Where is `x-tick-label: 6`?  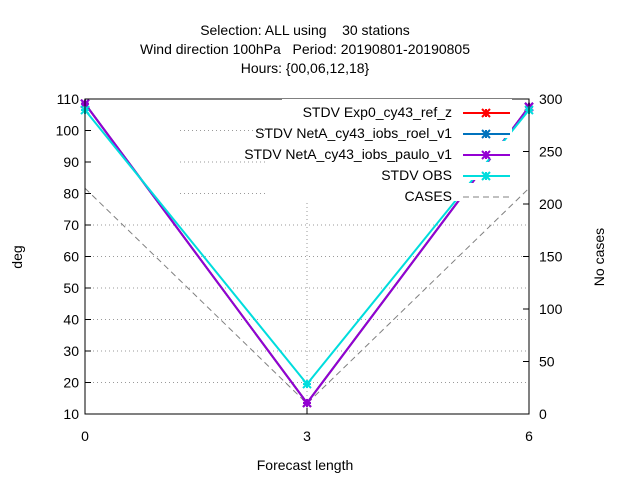 x-tick-label: 6 is located at coordinates (529, 436).